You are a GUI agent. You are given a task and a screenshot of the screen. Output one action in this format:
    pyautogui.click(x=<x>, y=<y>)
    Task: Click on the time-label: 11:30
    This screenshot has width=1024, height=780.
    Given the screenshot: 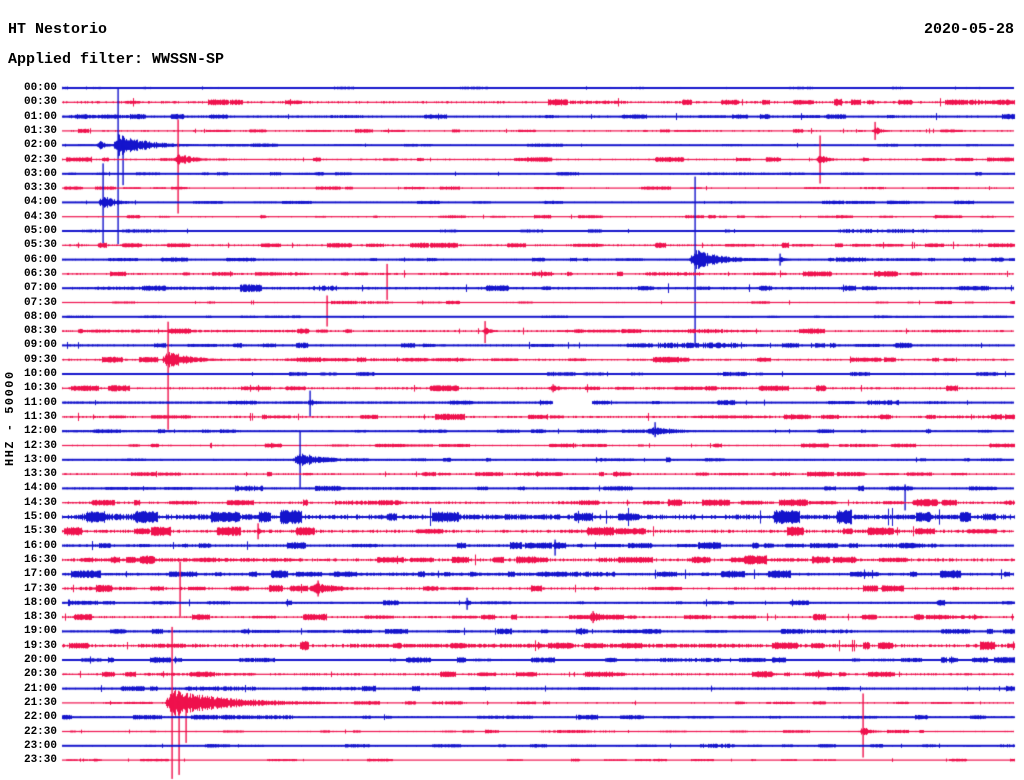 What is the action you would take?
    pyautogui.click(x=40, y=416)
    